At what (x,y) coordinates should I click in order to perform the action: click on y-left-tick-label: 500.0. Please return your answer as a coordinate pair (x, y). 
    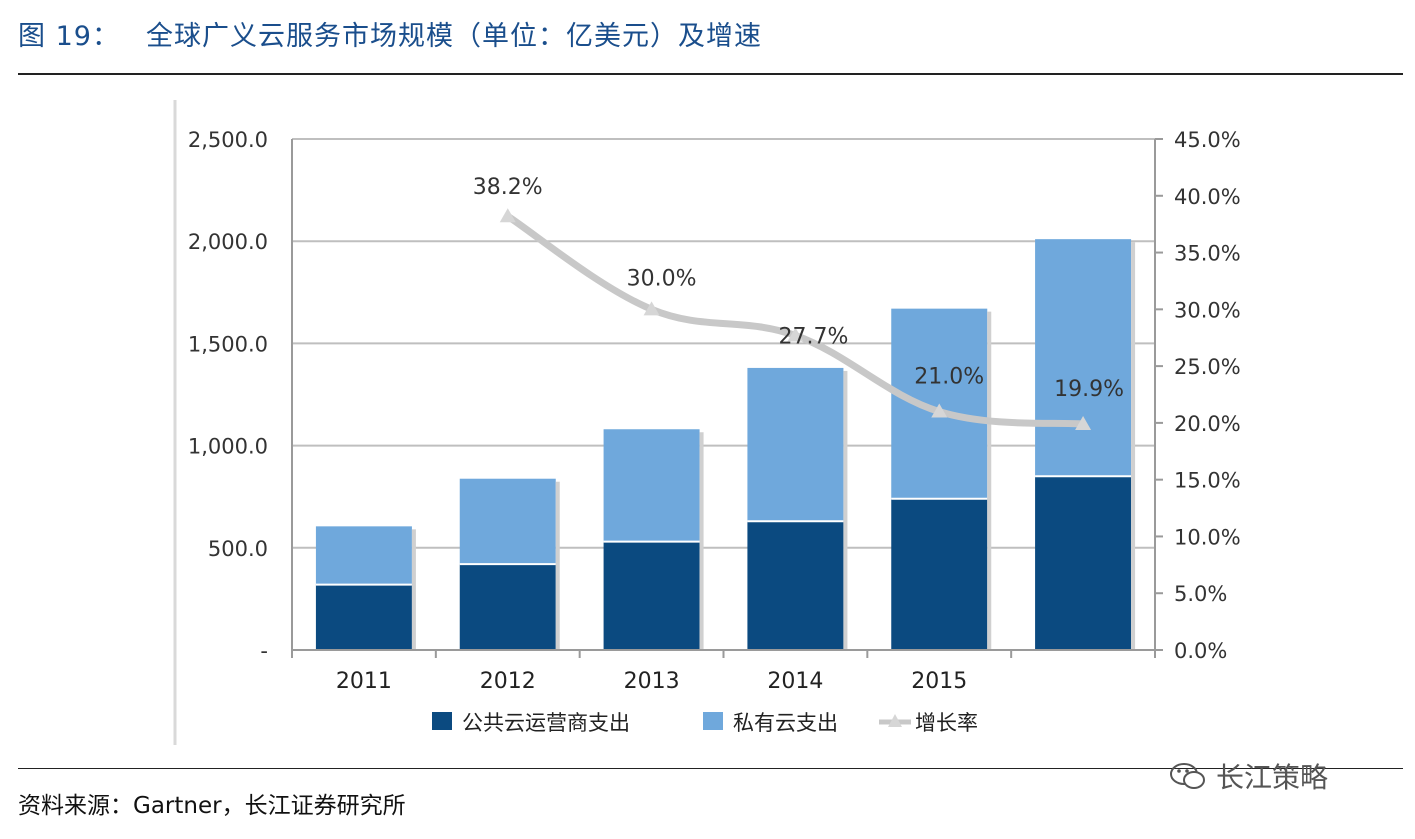
    Looking at the image, I should click on (238, 549).